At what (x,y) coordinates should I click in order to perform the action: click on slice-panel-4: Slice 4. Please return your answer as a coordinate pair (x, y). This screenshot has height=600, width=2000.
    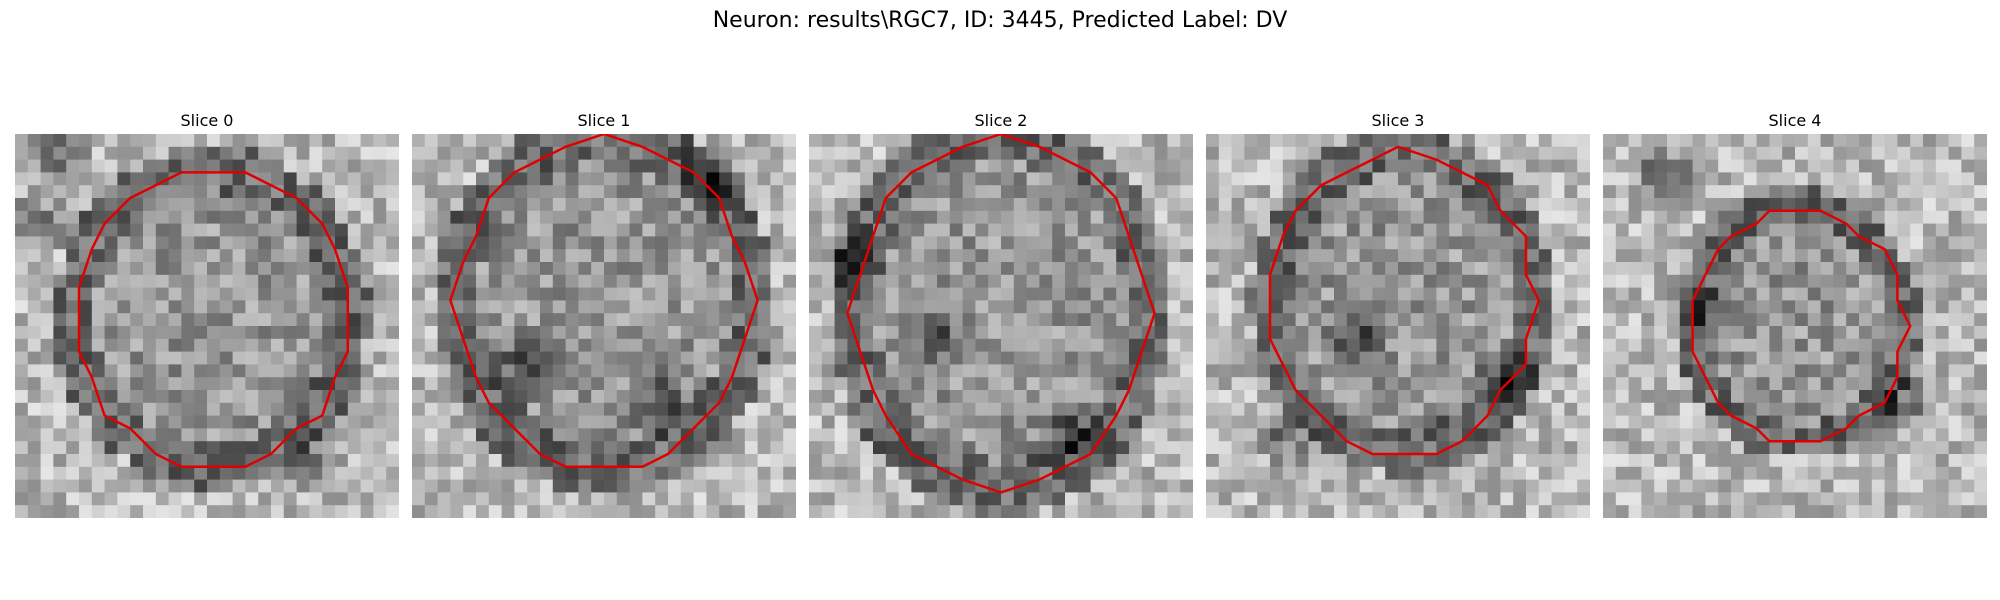
    Looking at the image, I should click on (1795, 314).